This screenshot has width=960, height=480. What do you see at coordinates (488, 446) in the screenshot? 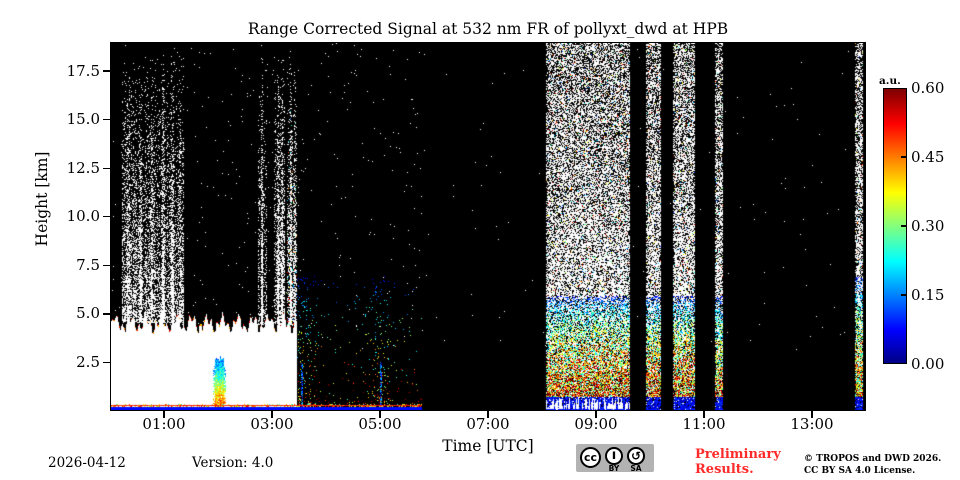
I see `x-axis-label: Time [UTC]` at bounding box center [488, 446].